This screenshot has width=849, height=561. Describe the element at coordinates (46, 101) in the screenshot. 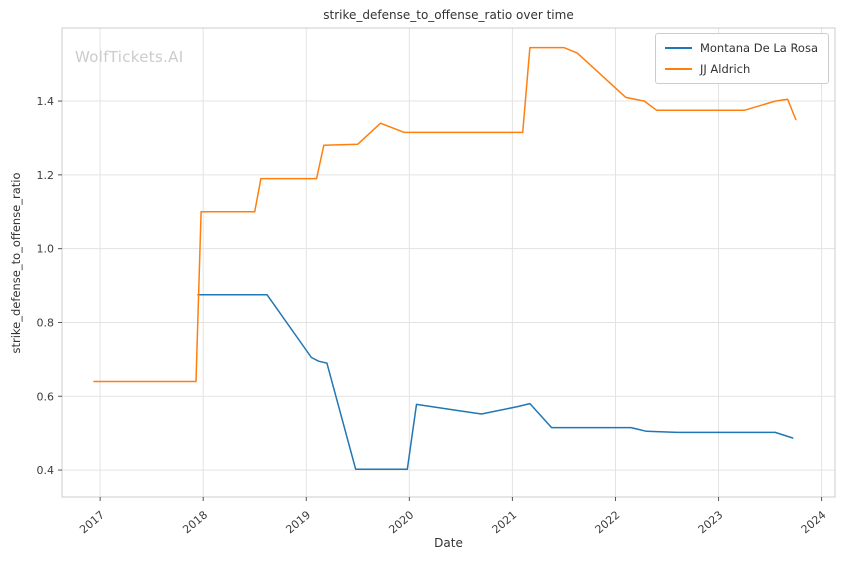

I see `y-tick-label: 1.4` at that location.